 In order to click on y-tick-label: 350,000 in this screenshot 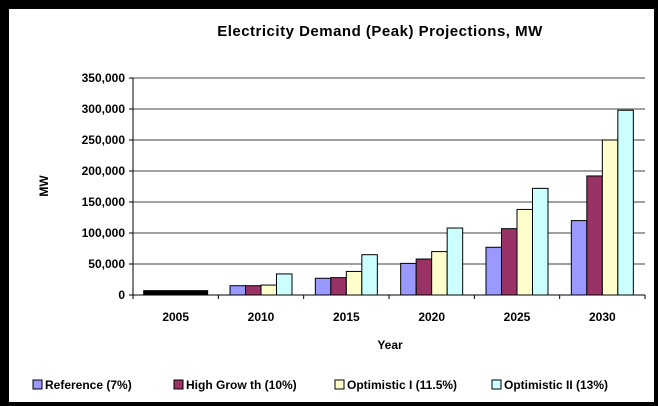, I will do `click(104, 78)`.